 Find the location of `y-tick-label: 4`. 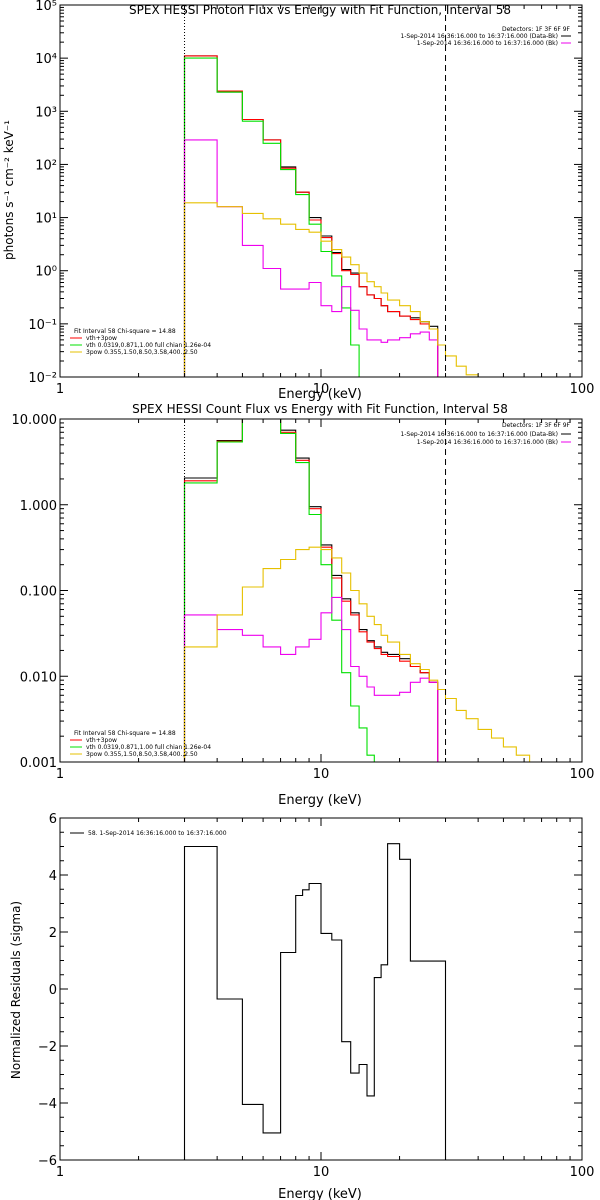

y-tick-label: 4 is located at coordinates (53, 876).